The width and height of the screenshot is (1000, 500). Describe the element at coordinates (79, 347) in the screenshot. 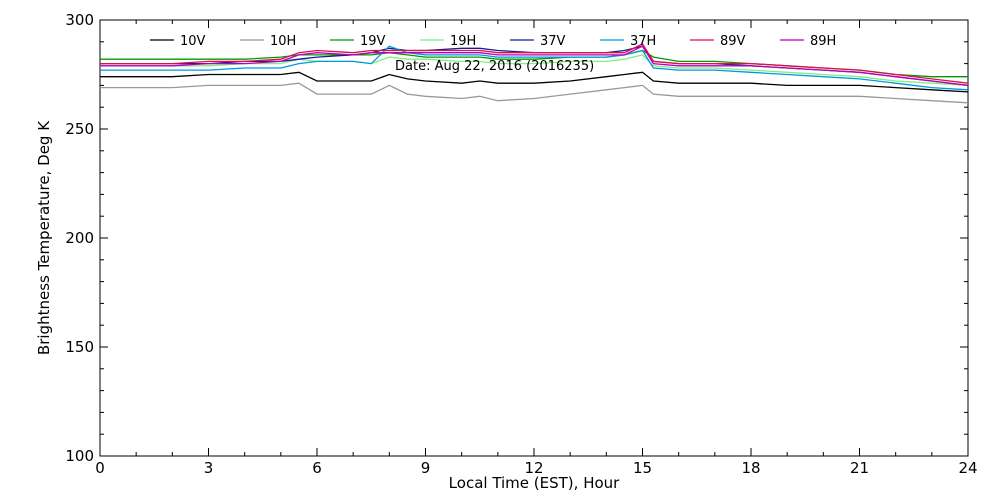

I see `y-tick-label: 150` at that location.